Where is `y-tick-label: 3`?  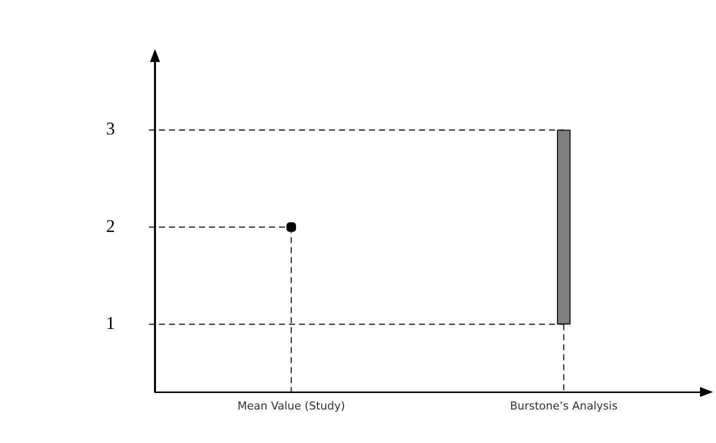
y-tick-label: 3 is located at coordinates (110, 128).